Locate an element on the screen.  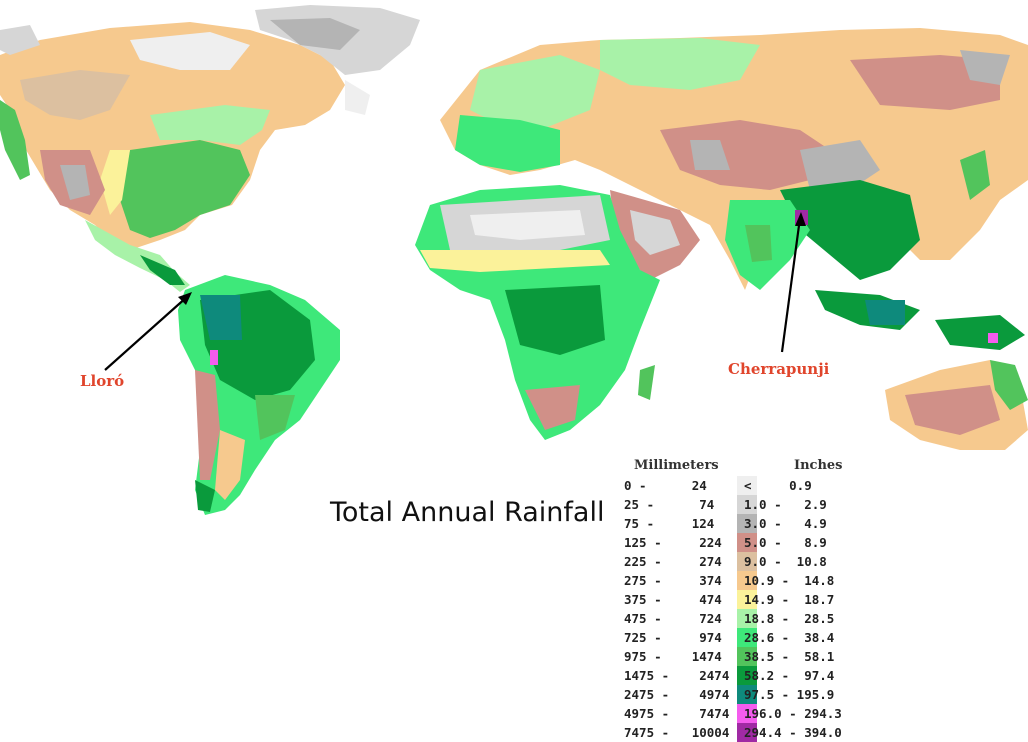
legend-in-range: 97.5 - 195.9 is located at coordinates (789, 694).